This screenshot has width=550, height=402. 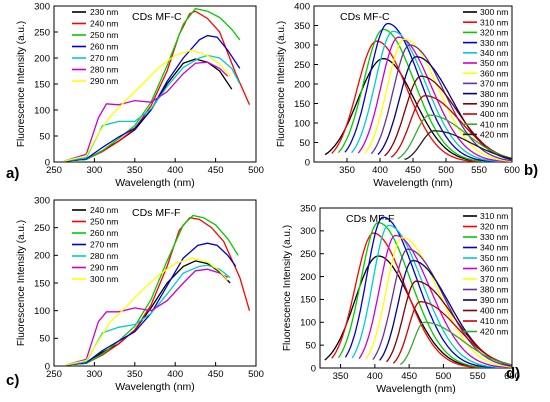 I want to click on panel-annotation: CDs MF-C, so click(x=157, y=17).